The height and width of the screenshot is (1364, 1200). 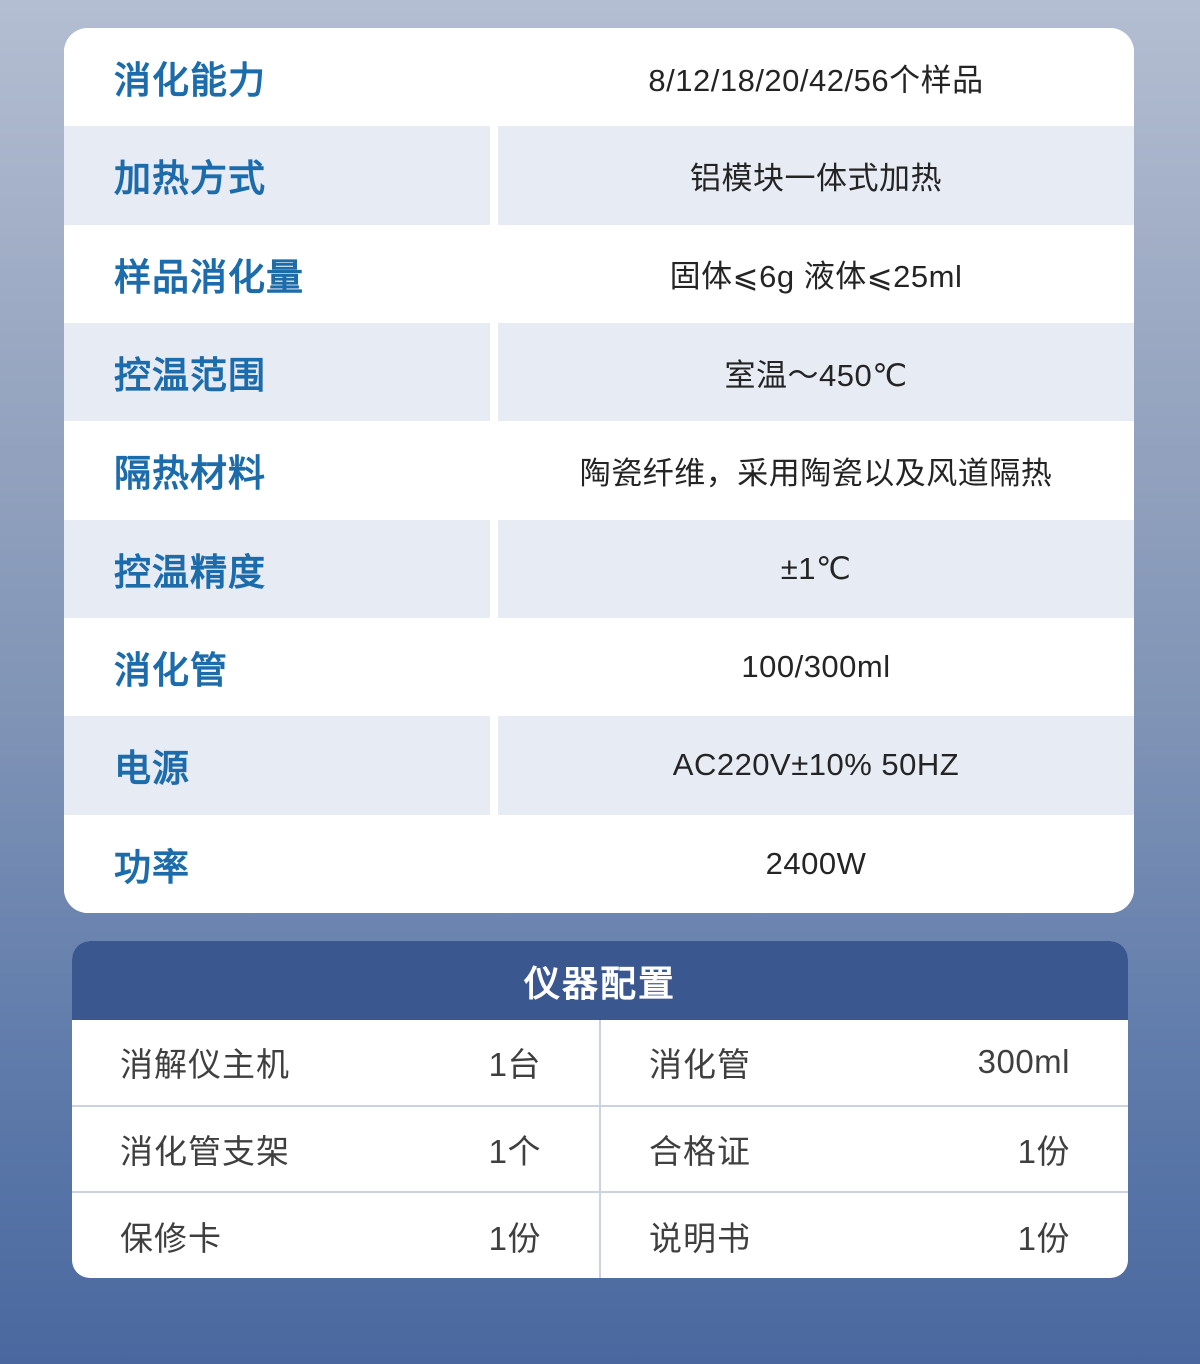 I want to click on spec-value: AC220V±10% 50HZ, so click(x=816, y=765).